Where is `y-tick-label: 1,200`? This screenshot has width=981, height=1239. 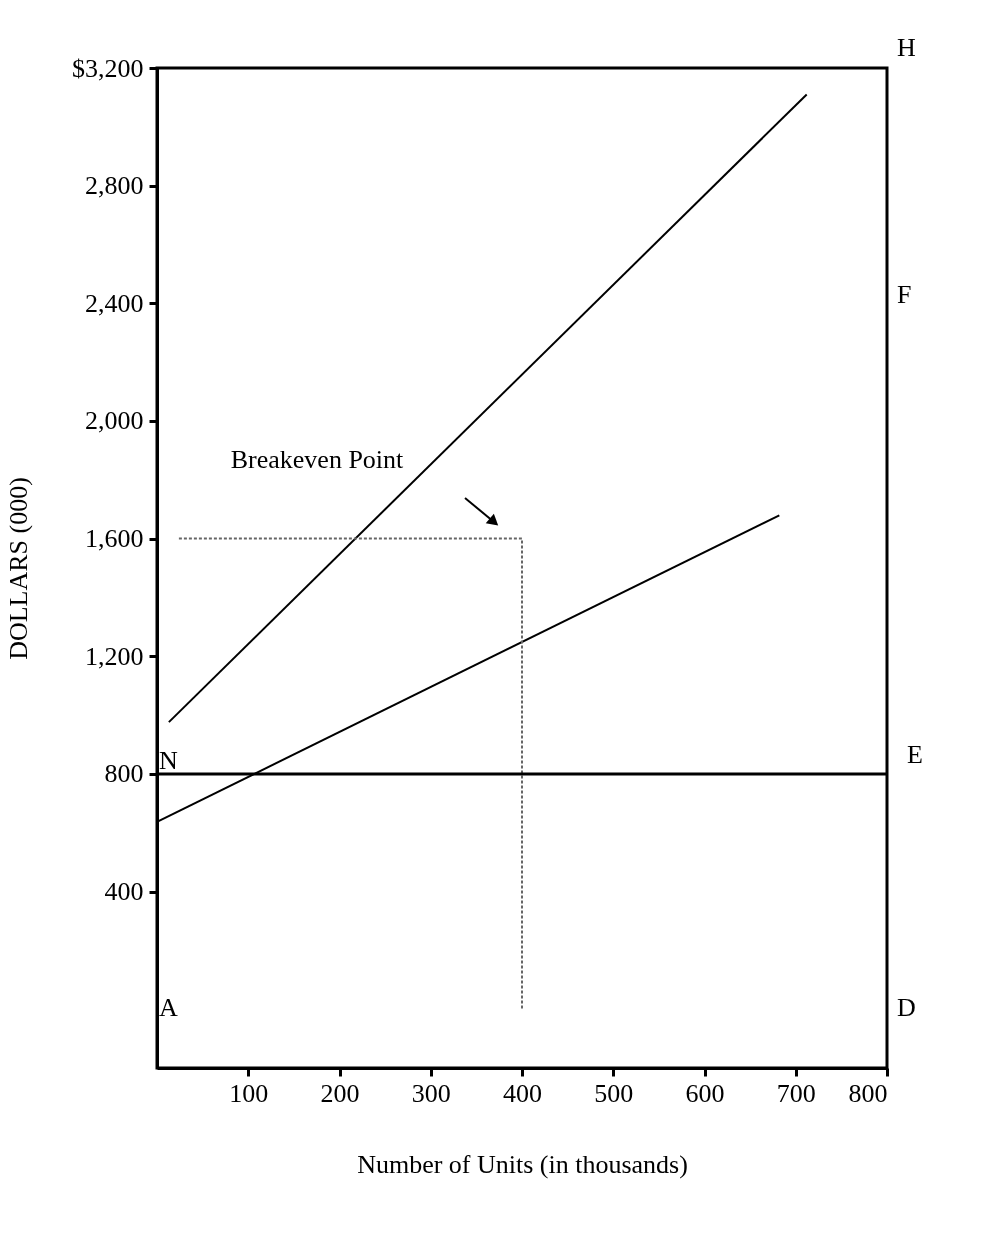
y-tick-label: 1,200 is located at coordinates (114, 656).